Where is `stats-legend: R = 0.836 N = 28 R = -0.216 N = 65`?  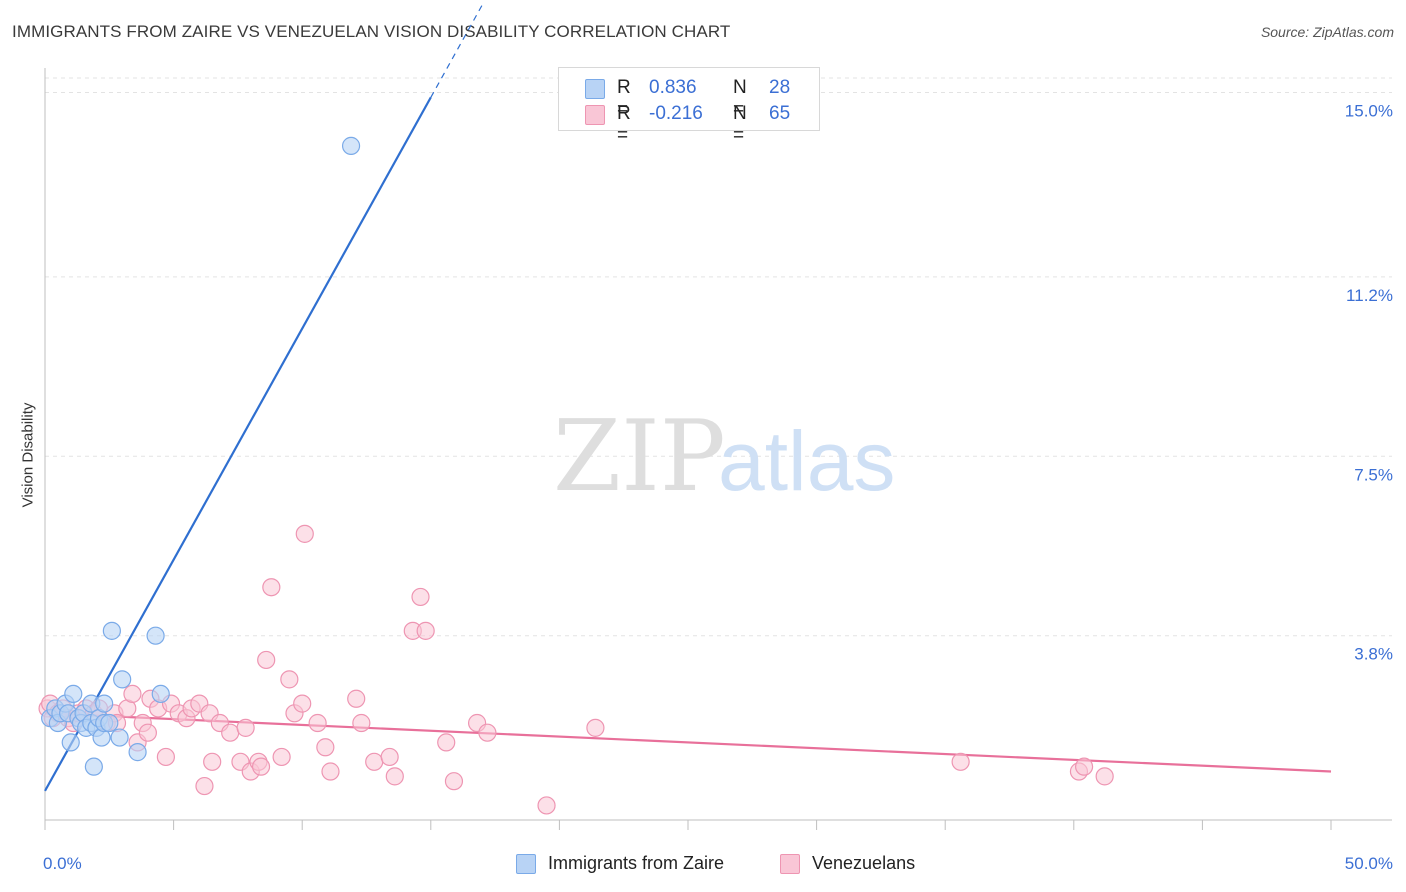 stats-legend: R = 0.836 N = 28 R = -0.216 N = 65 is located at coordinates (689, 106).